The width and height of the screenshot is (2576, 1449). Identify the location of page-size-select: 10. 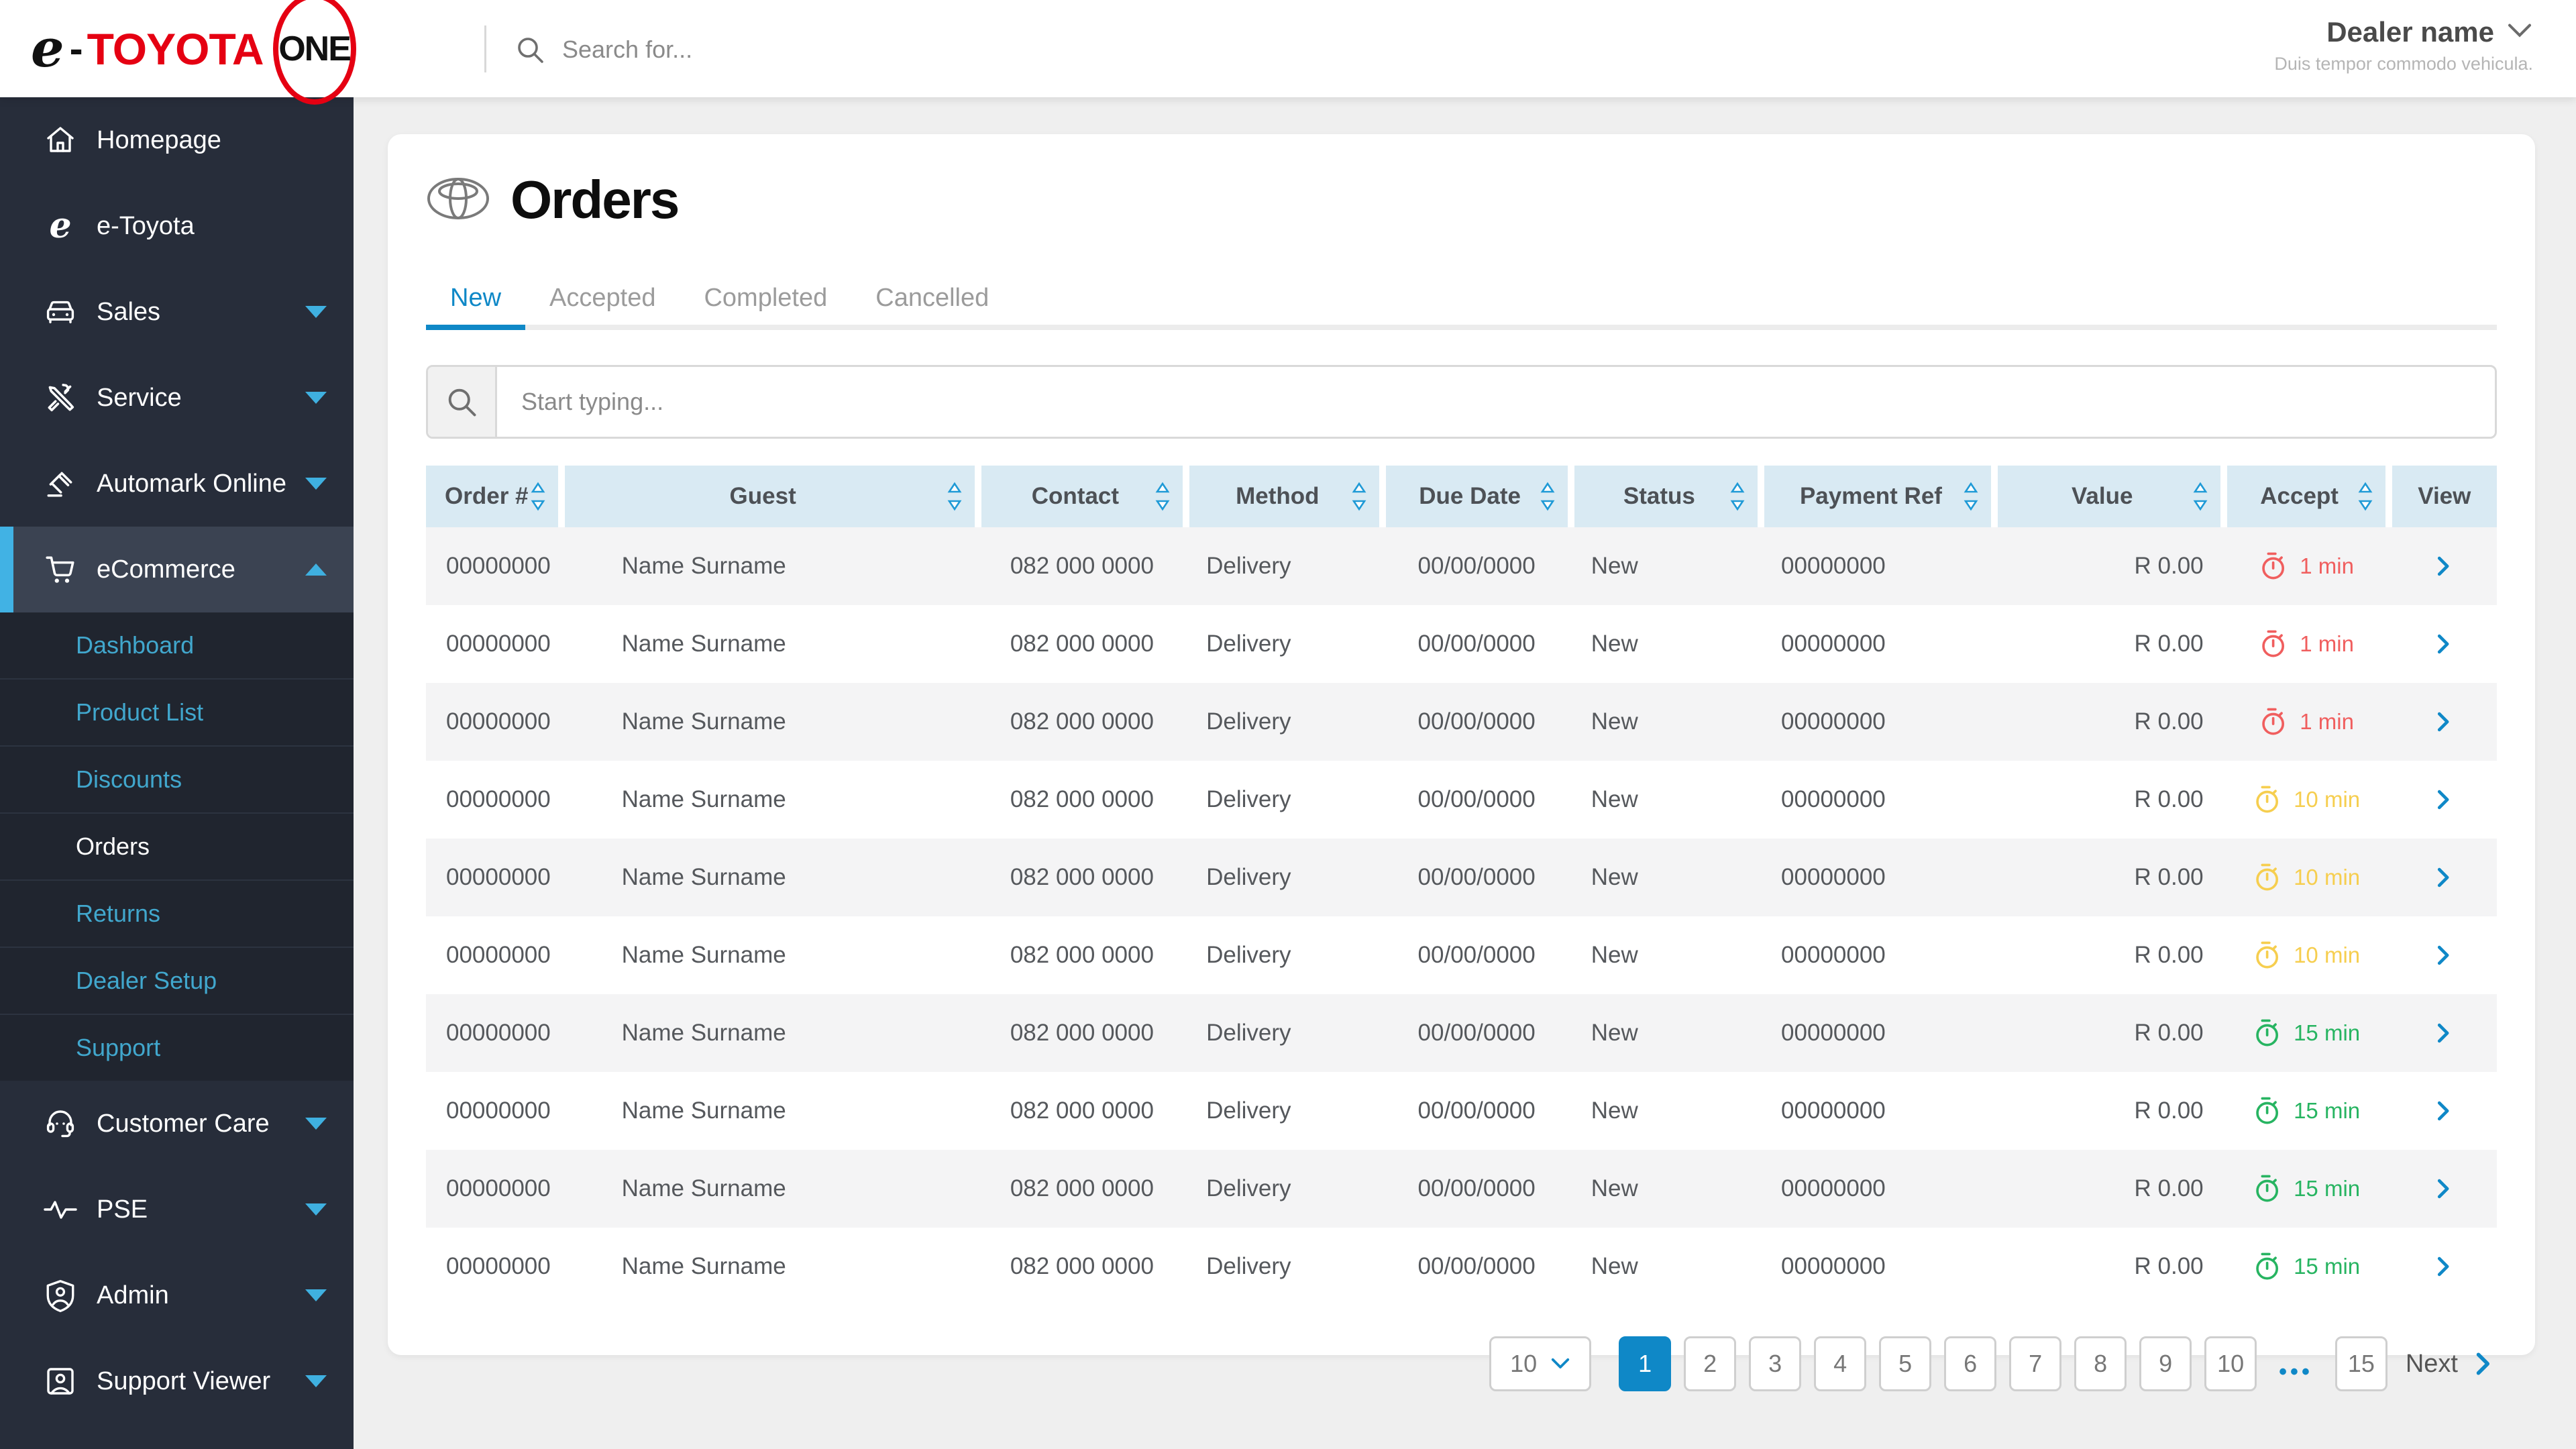
(1540, 1363).